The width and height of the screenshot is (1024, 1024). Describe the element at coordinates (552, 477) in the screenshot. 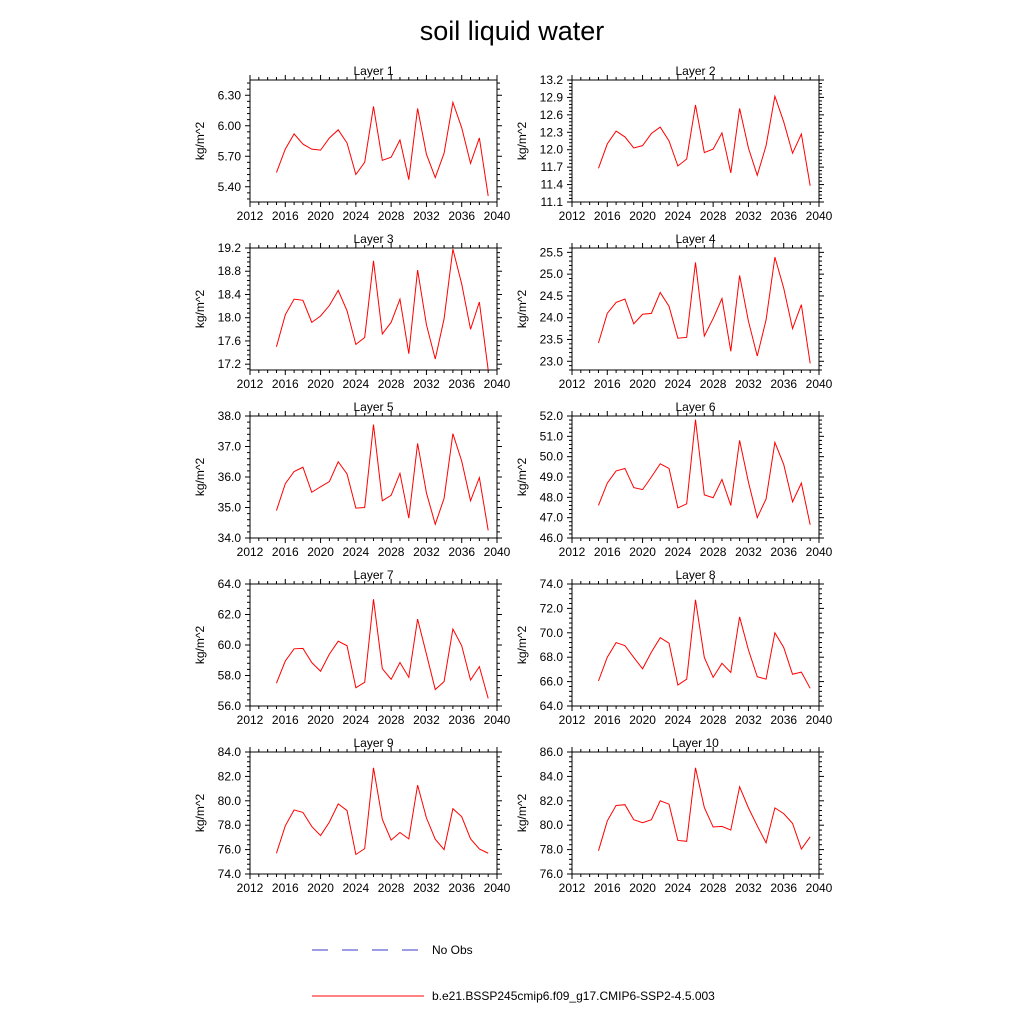

I see `y-tick-label: 49.0` at that location.